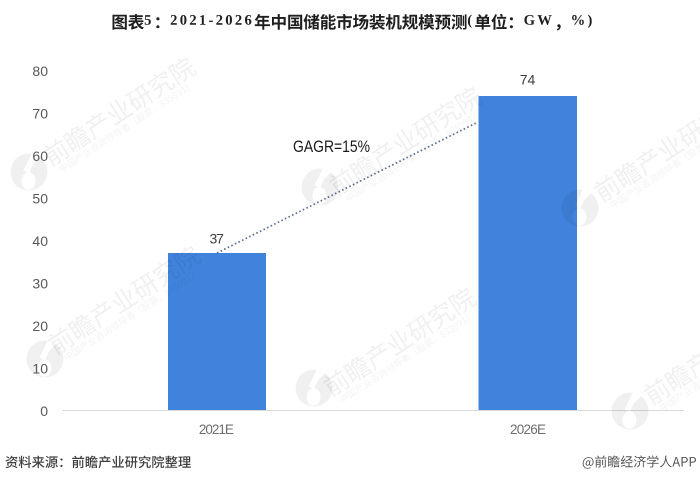 The height and width of the screenshot is (483, 700). What do you see at coordinates (40, 156) in the screenshot?
I see `svg-text: 60` at bounding box center [40, 156].